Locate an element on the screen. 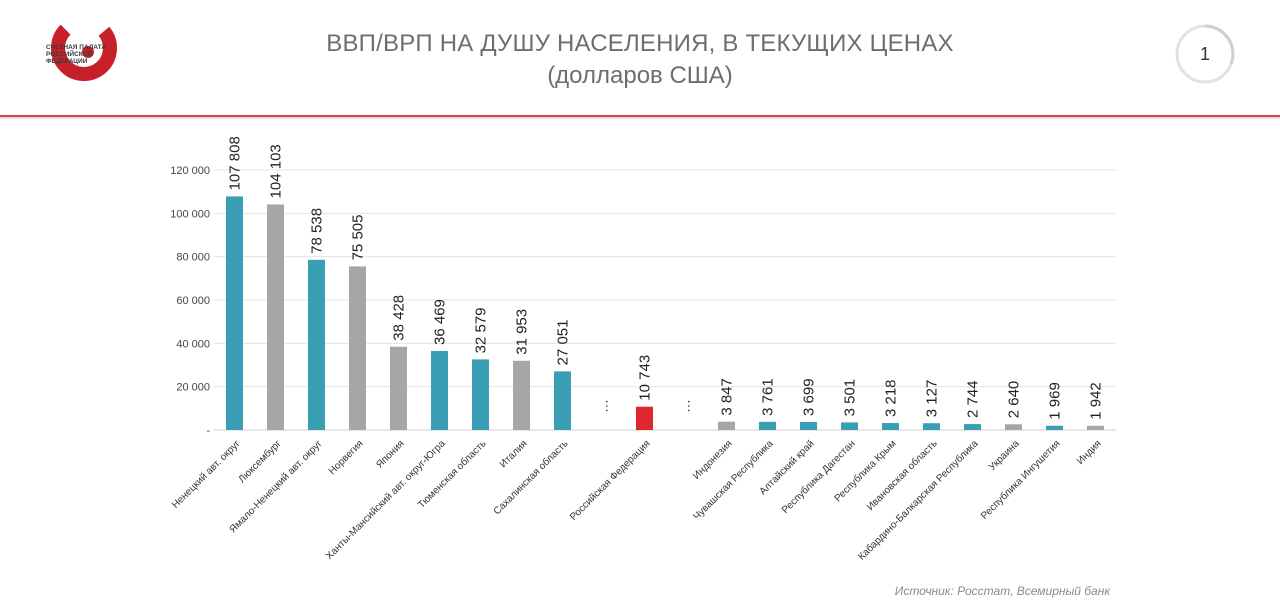  y-tick-label: - is located at coordinates (208, 431).